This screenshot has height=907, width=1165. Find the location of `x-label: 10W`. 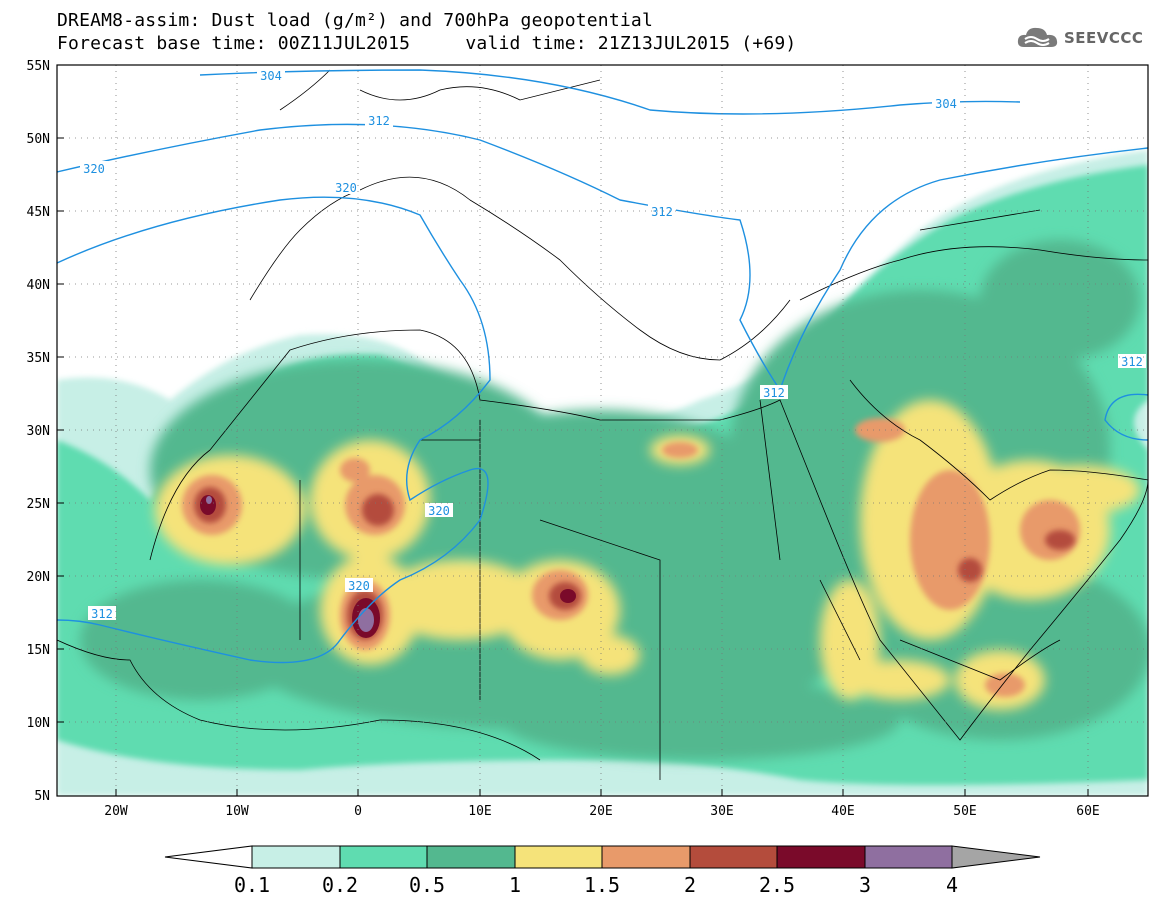

x-label: 10W is located at coordinates (237, 811).